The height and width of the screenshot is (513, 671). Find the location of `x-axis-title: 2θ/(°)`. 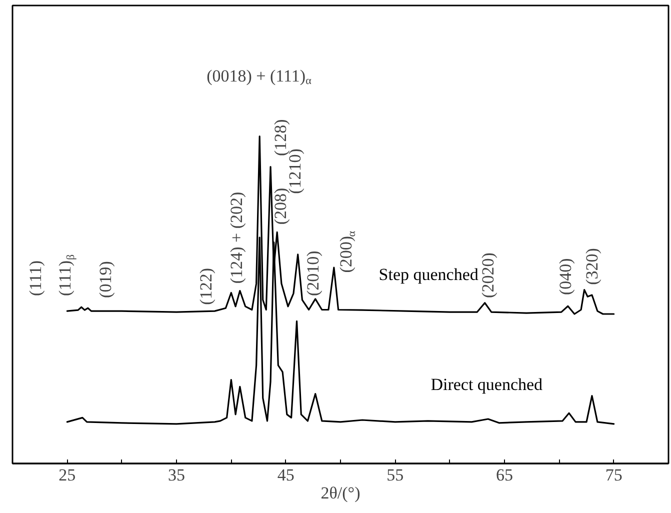

x-axis-title: 2θ/(°) is located at coordinates (340, 493).